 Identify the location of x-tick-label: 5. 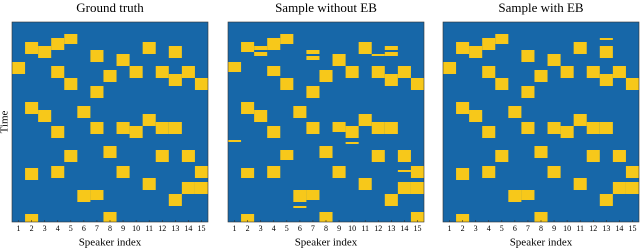
(71, 228).